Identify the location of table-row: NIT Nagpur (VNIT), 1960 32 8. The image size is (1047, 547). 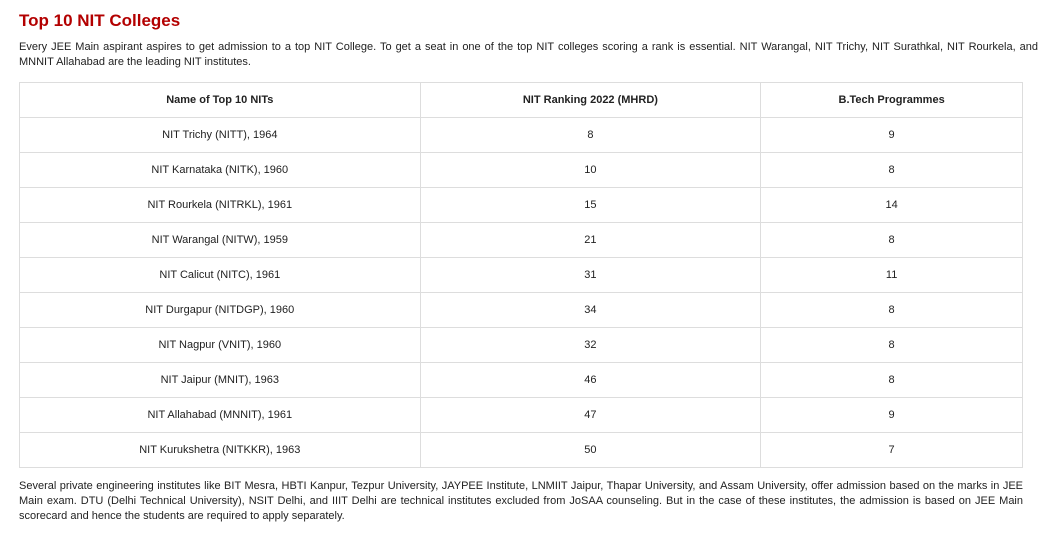
(521, 345).